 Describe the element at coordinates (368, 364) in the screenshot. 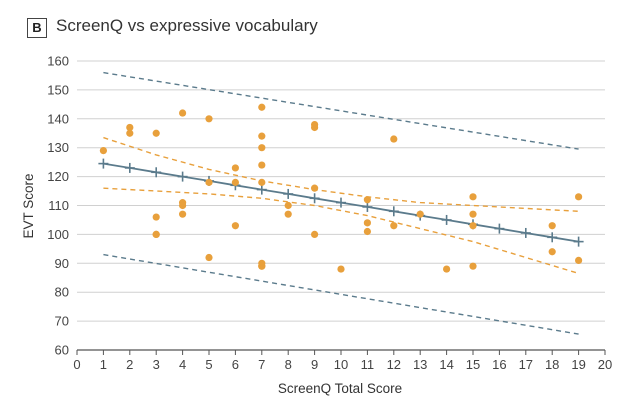

I see `x-tick-label-11: 11` at that location.